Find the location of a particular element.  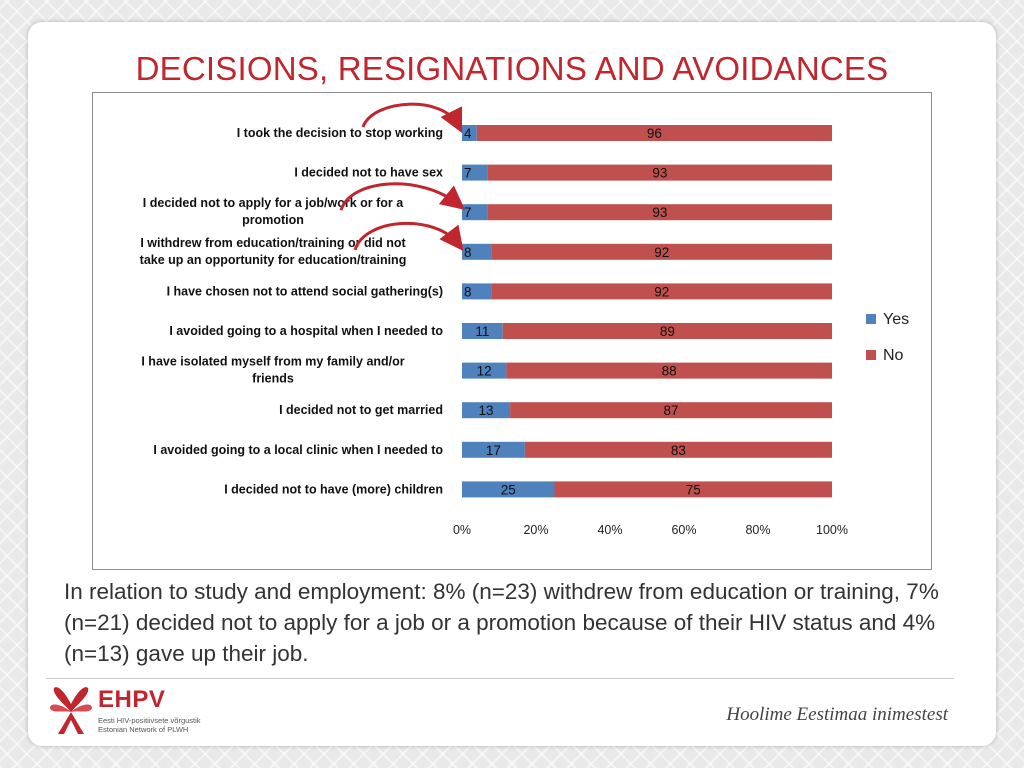

data-label-no-9: 75 is located at coordinates (693, 489).